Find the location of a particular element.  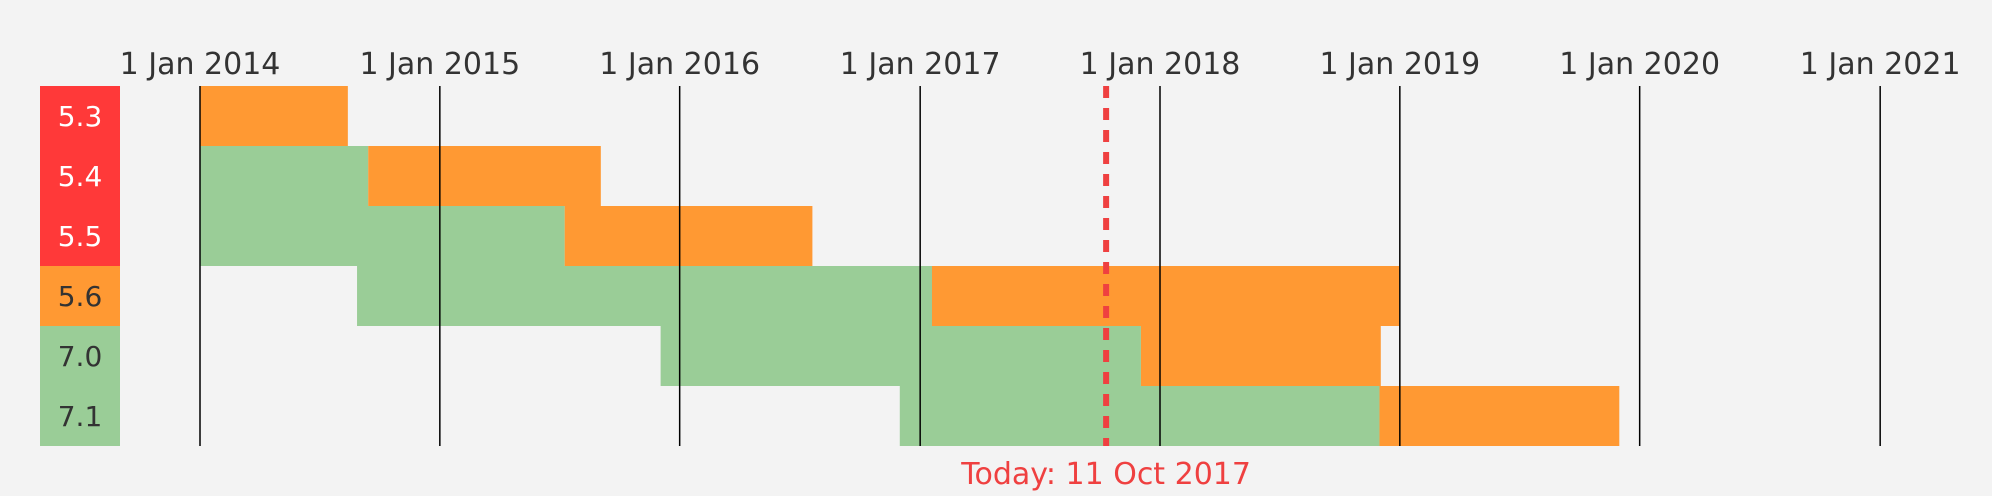

tick-label-2019: 1 Jan 2019 is located at coordinates (1399, 64).